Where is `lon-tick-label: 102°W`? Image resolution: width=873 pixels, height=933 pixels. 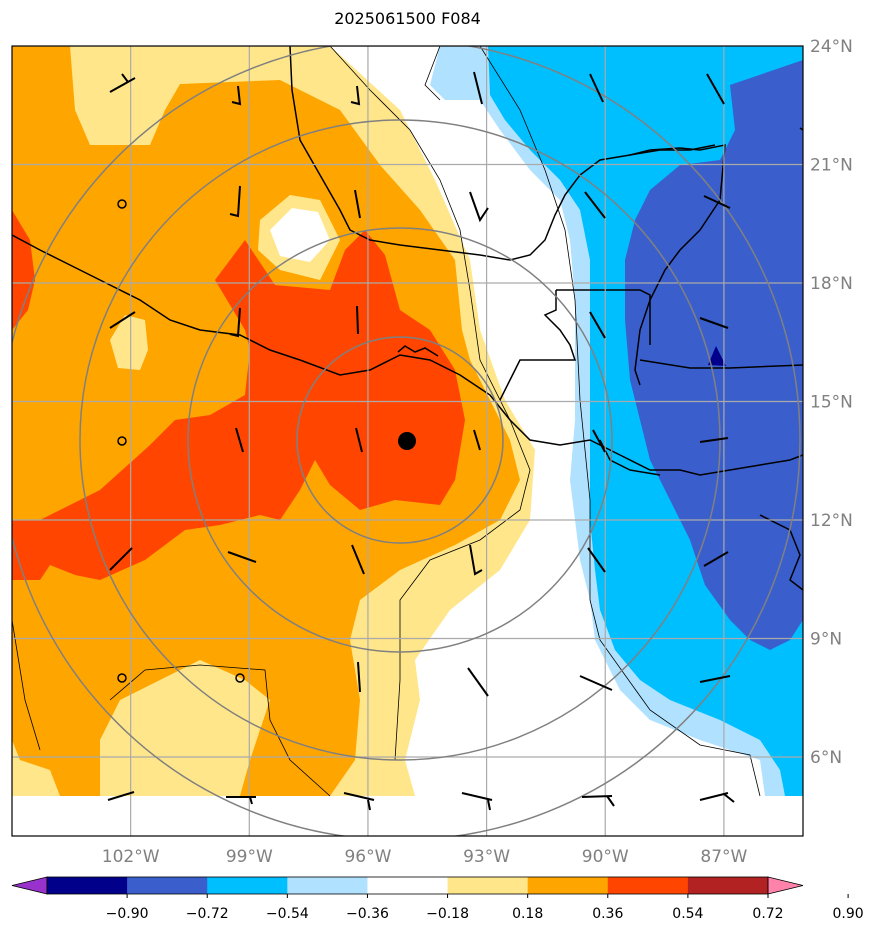
lon-tick-label: 102°W is located at coordinates (131, 857).